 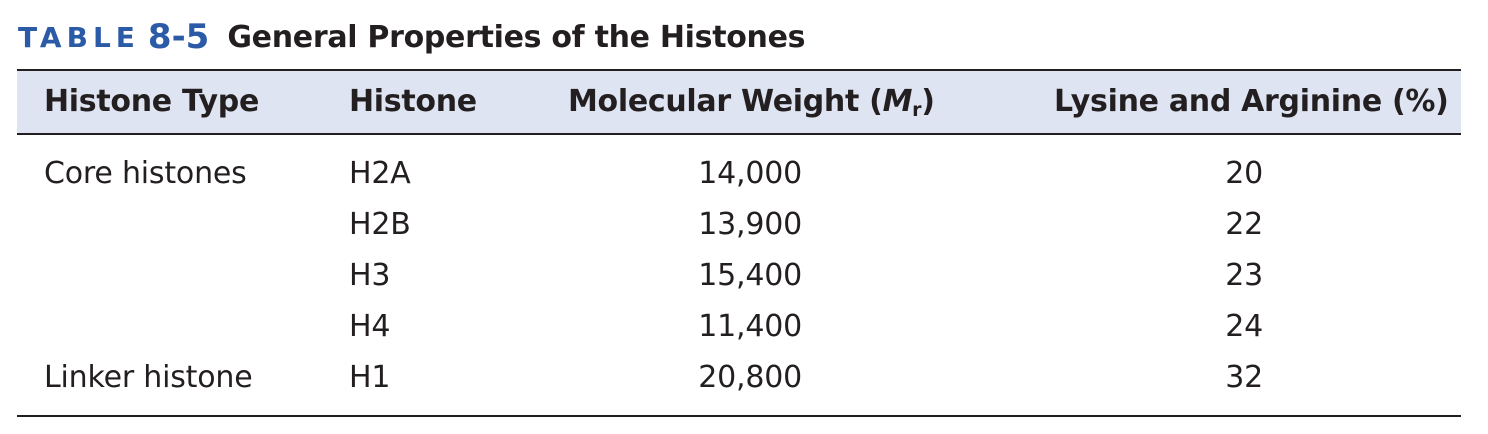 What do you see at coordinates (1244, 275) in the screenshot?
I see `cell-lysine-arginine: 23` at bounding box center [1244, 275].